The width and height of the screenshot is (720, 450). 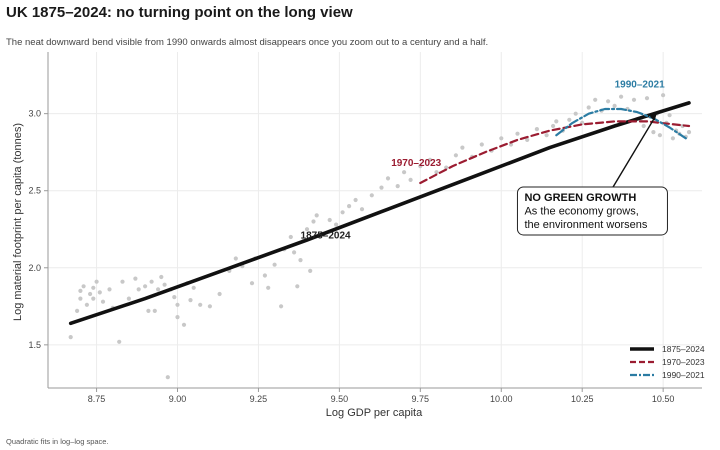 I want to click on series-label: 1970–2023, so click(x=416, y=163).